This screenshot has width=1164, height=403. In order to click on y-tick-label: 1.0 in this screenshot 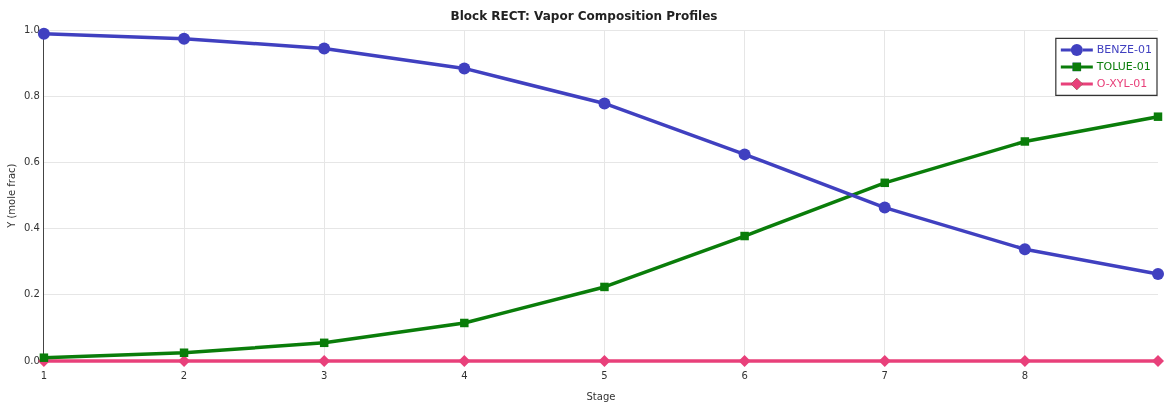, I will do `click(32, 29)`.